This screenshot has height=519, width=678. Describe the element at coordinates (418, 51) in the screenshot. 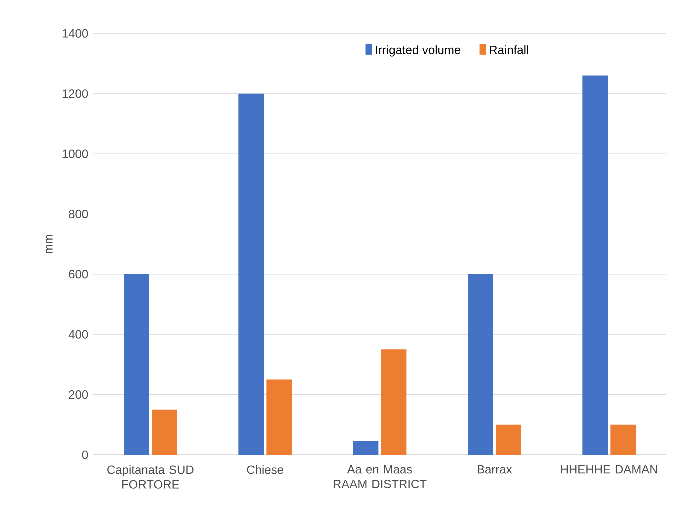

I see `legend-label: Irrigated volume` at that location.